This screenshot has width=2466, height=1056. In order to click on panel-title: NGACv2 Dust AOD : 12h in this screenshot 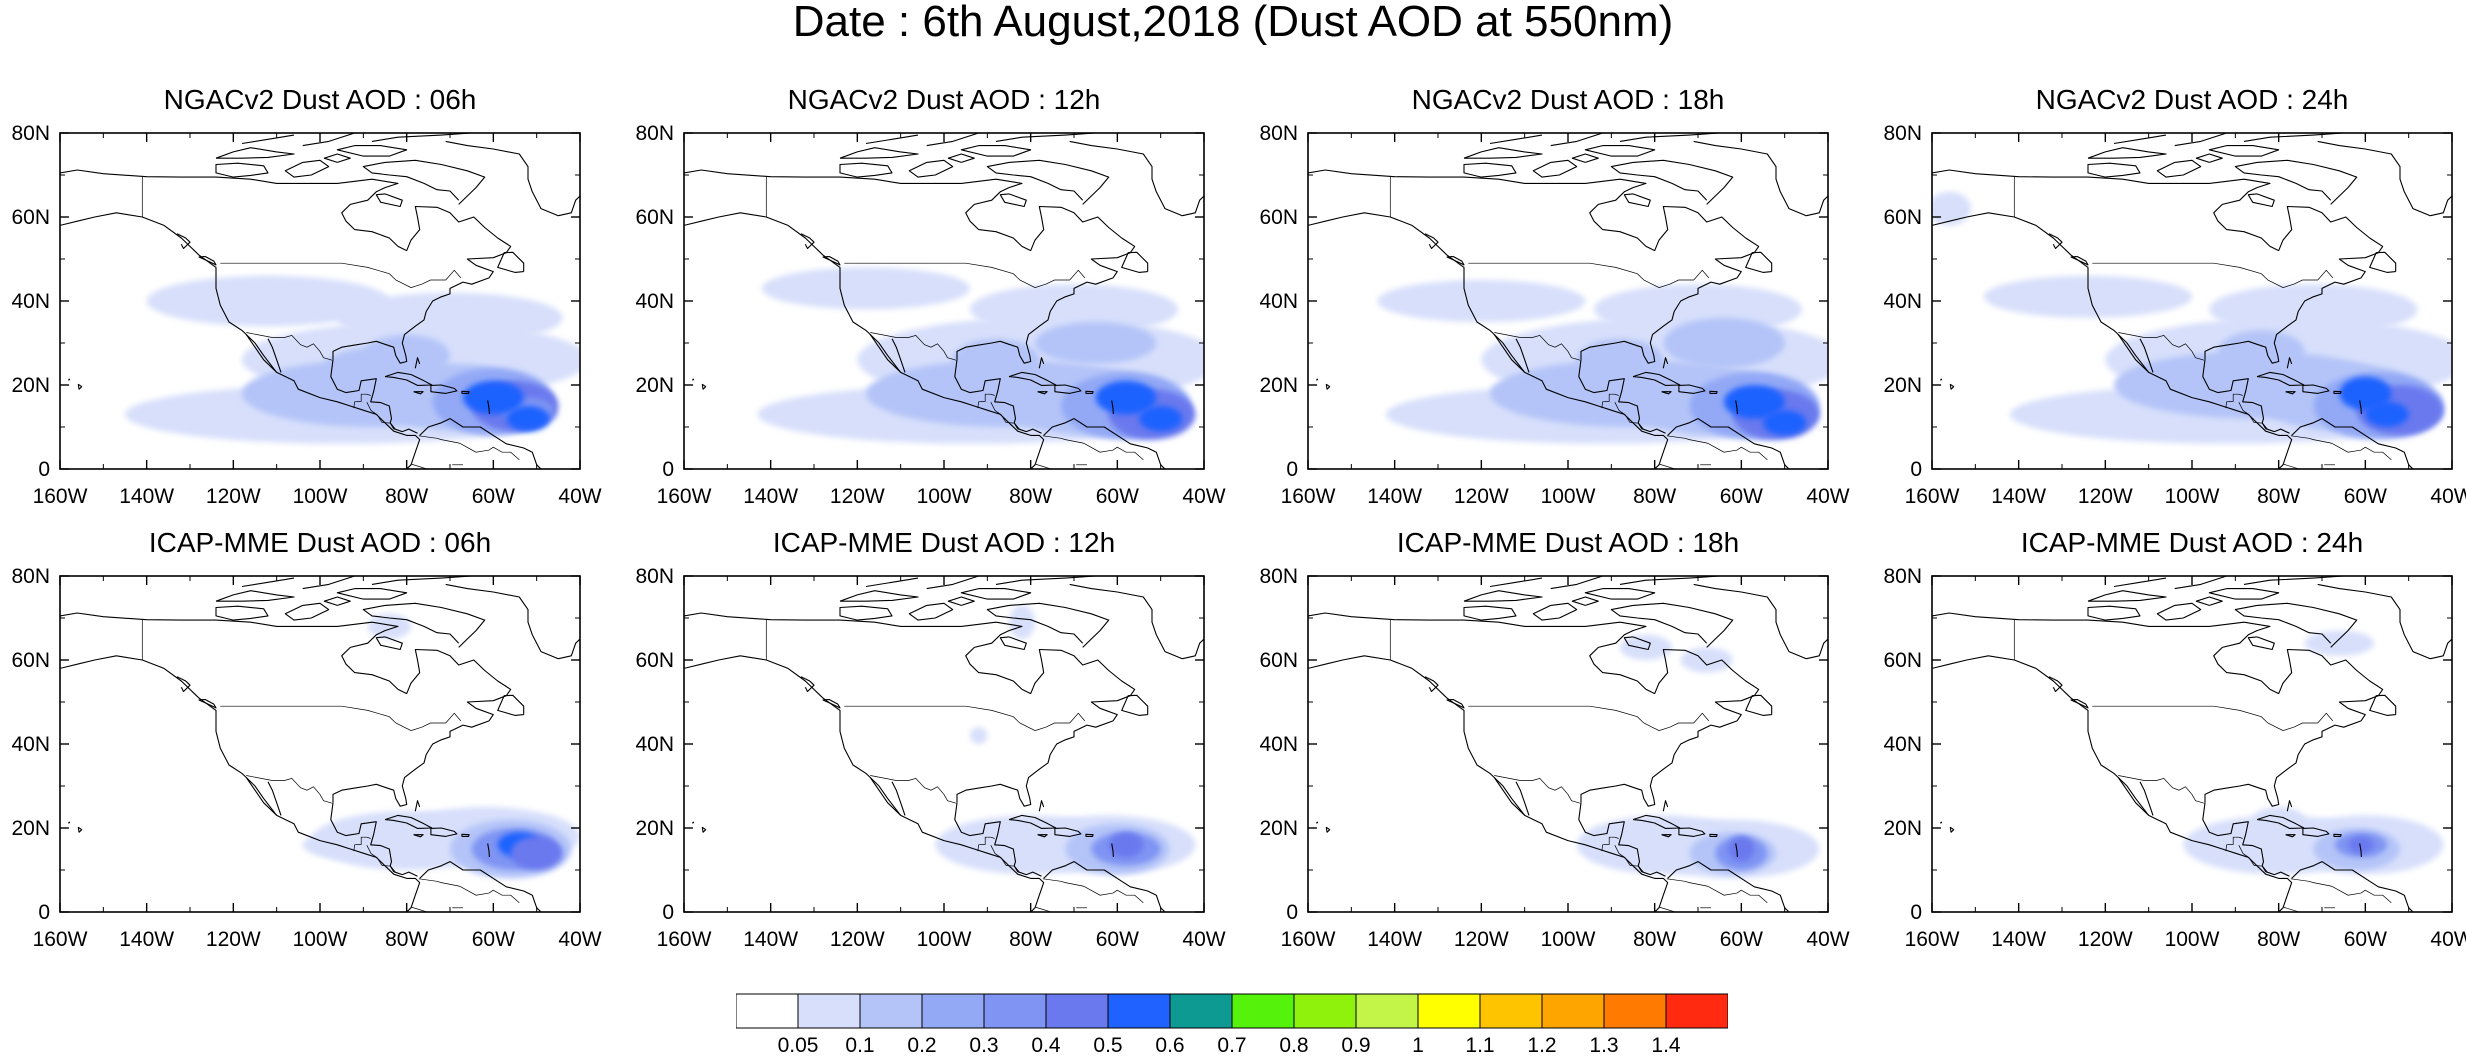, I will do `click(944, 99)`.